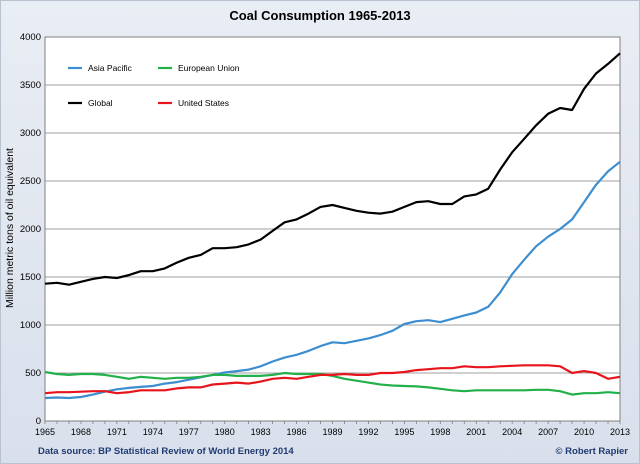 The height and width of the screenshot is (464, 640). What do you see at coordinates (30, 325) in the screenshot?
I see `y-tick-label: 1000` at bounding box center [30, 325].